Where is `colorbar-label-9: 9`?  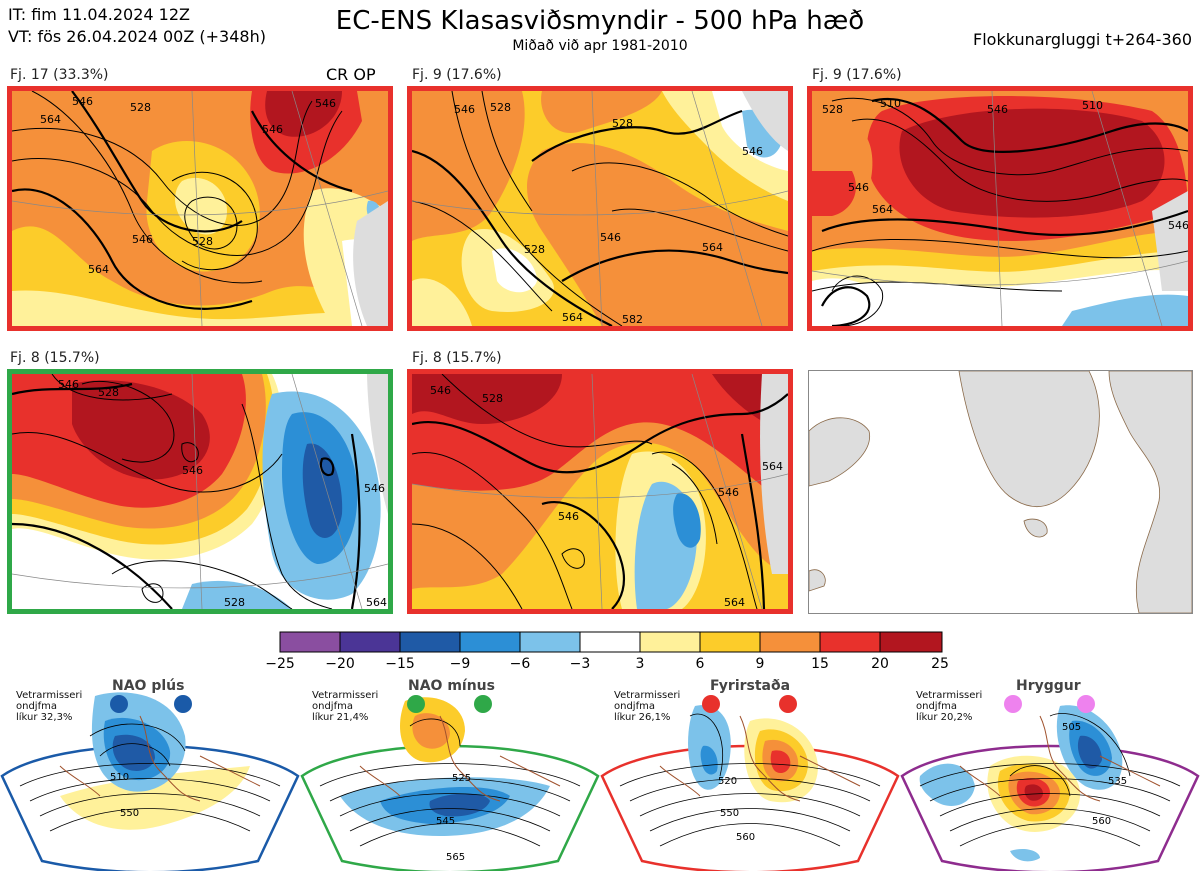
colorbar-label-9: 9 is located at coordinates (760, 664).